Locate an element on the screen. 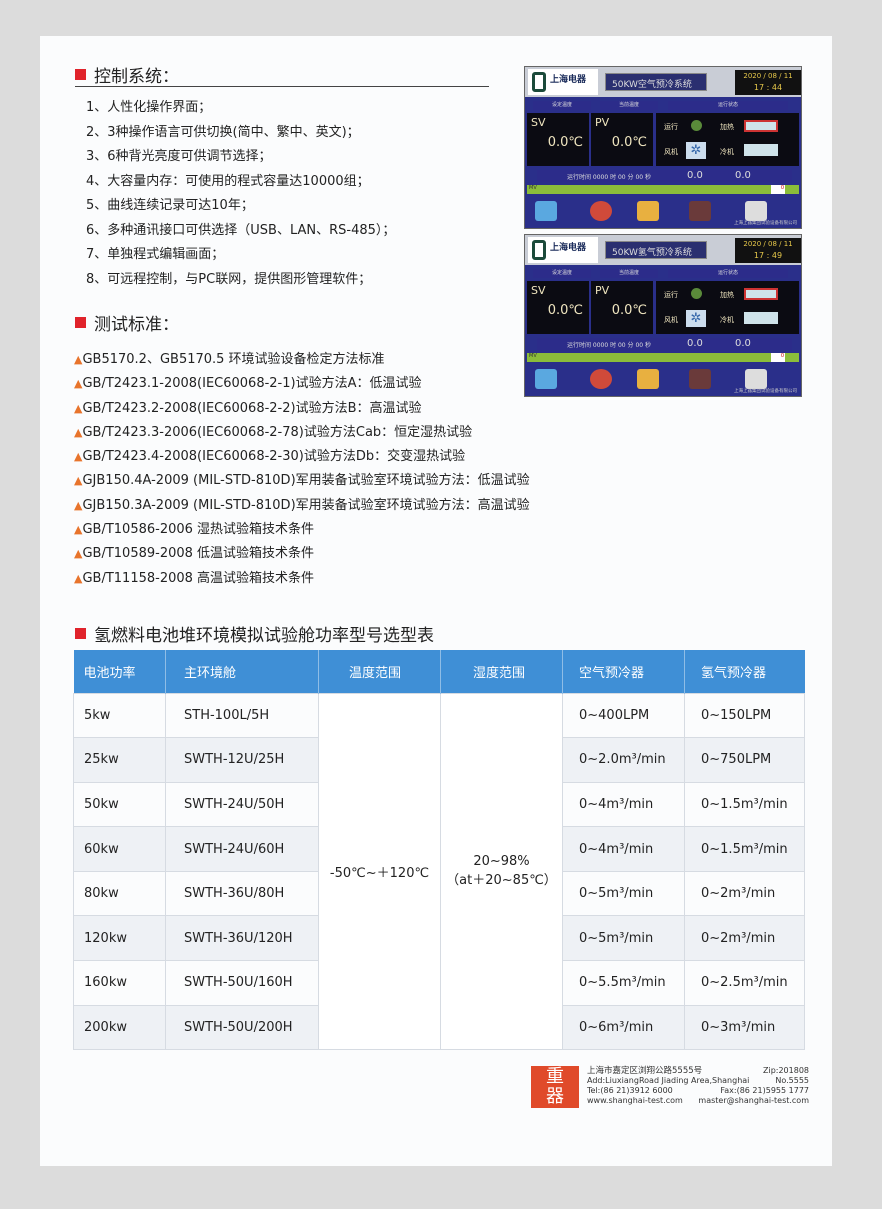 The width and height of the screenshot is (882, 1209). list-item: 2、3种操作语言可供切换(简中、繁中、英文)； is located at coordinates (223, 132).